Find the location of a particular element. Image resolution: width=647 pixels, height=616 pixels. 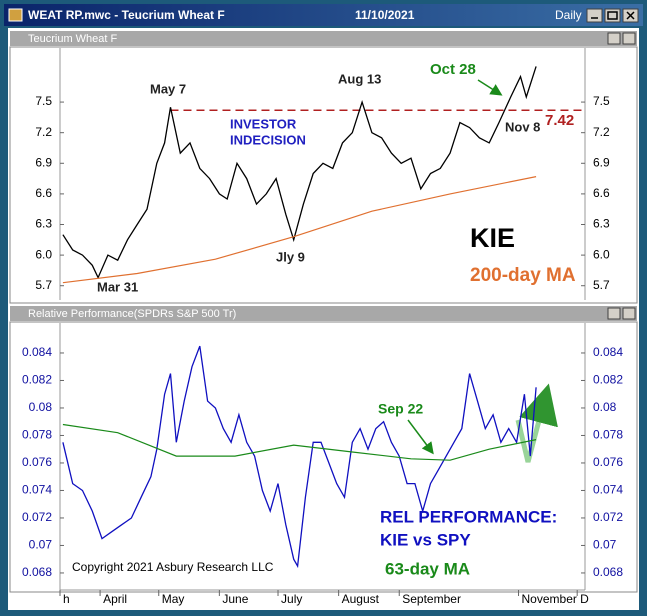

x-tick-label: June is located at coordinates (235, 599).